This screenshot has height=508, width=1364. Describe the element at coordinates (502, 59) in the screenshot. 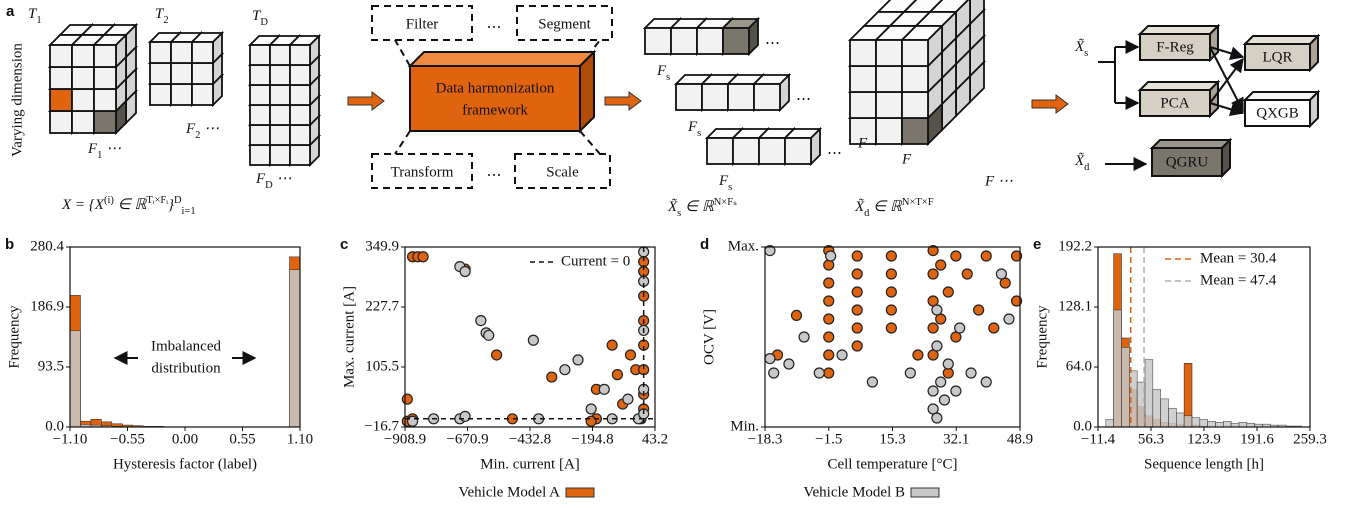

I see `box-top` at that location.